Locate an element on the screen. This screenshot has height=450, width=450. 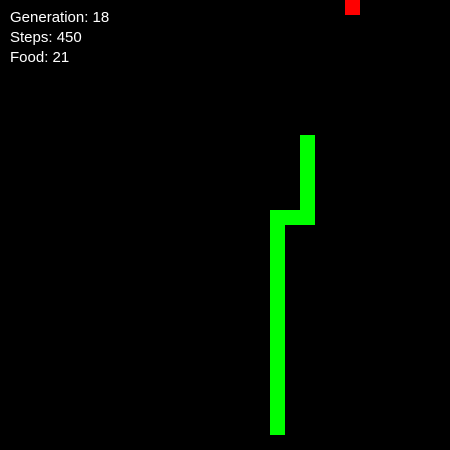
food-pellet is located at coordinates (352, 7).